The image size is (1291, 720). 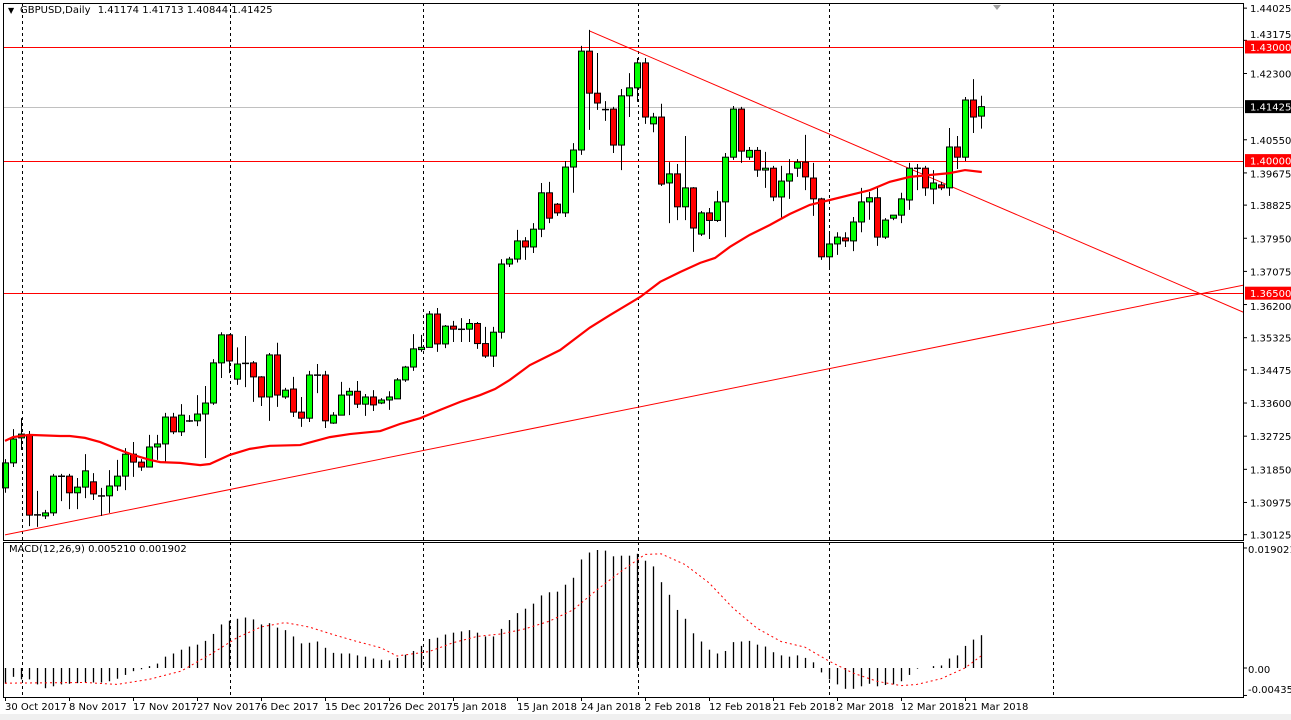 I want to click on time-tick-label: 26 Dec 2017, so click(x=421, y=707).